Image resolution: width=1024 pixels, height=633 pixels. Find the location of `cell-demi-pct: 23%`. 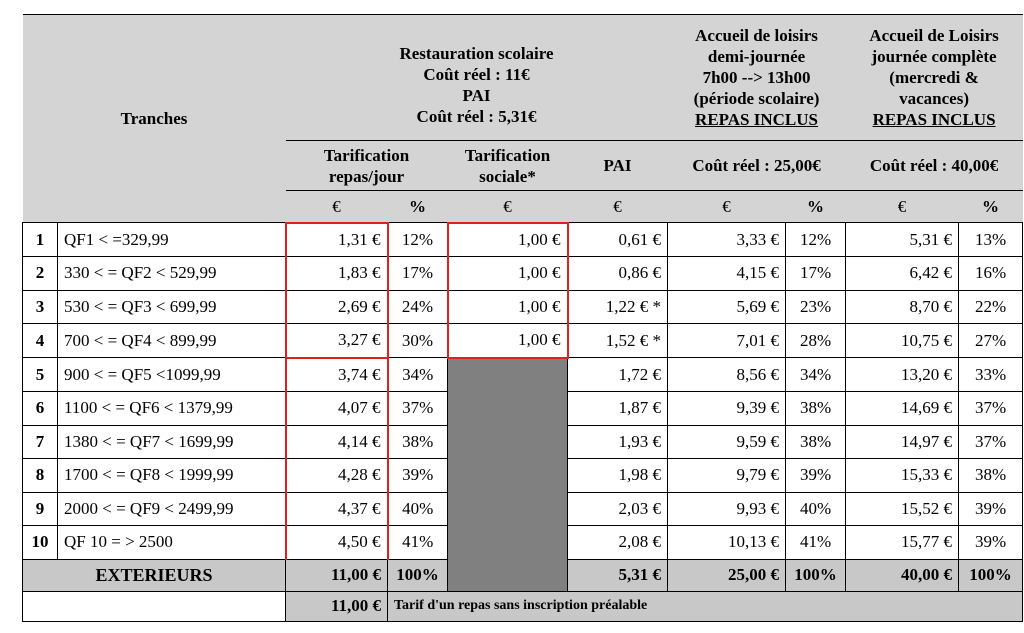

cell-demi-pct: 23% is located at coordinates (816, 306).